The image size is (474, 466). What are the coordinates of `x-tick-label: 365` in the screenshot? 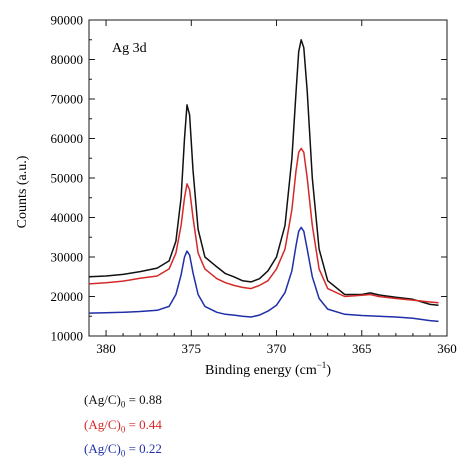 It's located at (362, 348).